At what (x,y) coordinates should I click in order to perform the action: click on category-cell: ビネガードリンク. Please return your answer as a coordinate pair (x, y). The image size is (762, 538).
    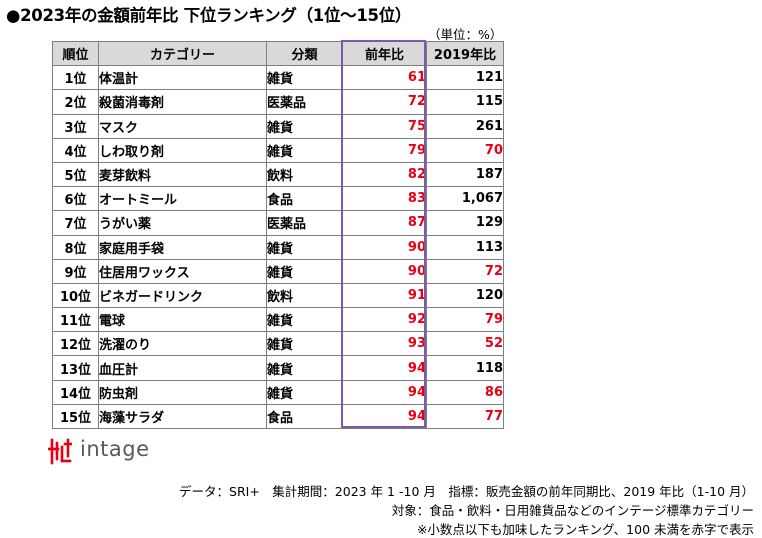
    Looking at the image, I should click on (182, 295).